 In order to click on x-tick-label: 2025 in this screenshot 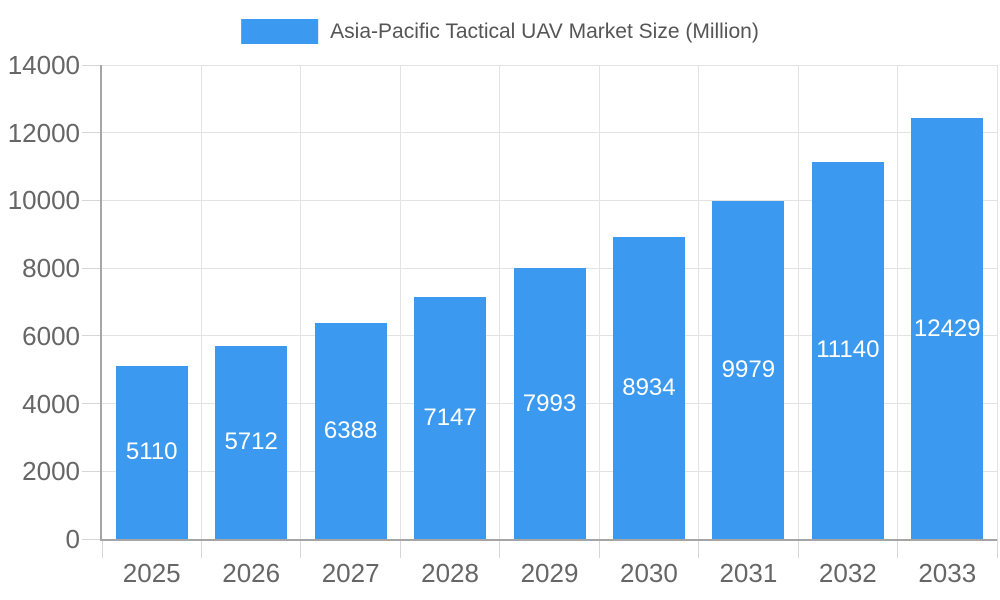, I will do `click(151, 573)`.